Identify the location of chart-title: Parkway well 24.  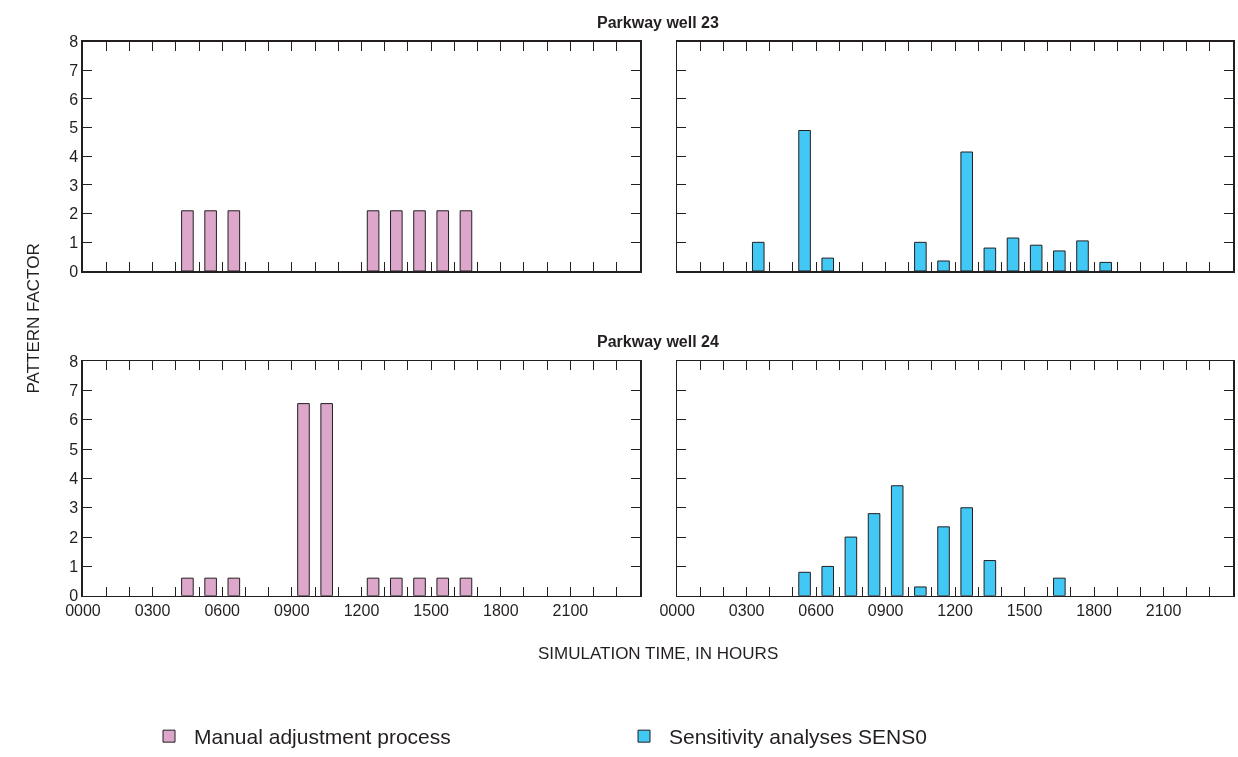
(658, 341).